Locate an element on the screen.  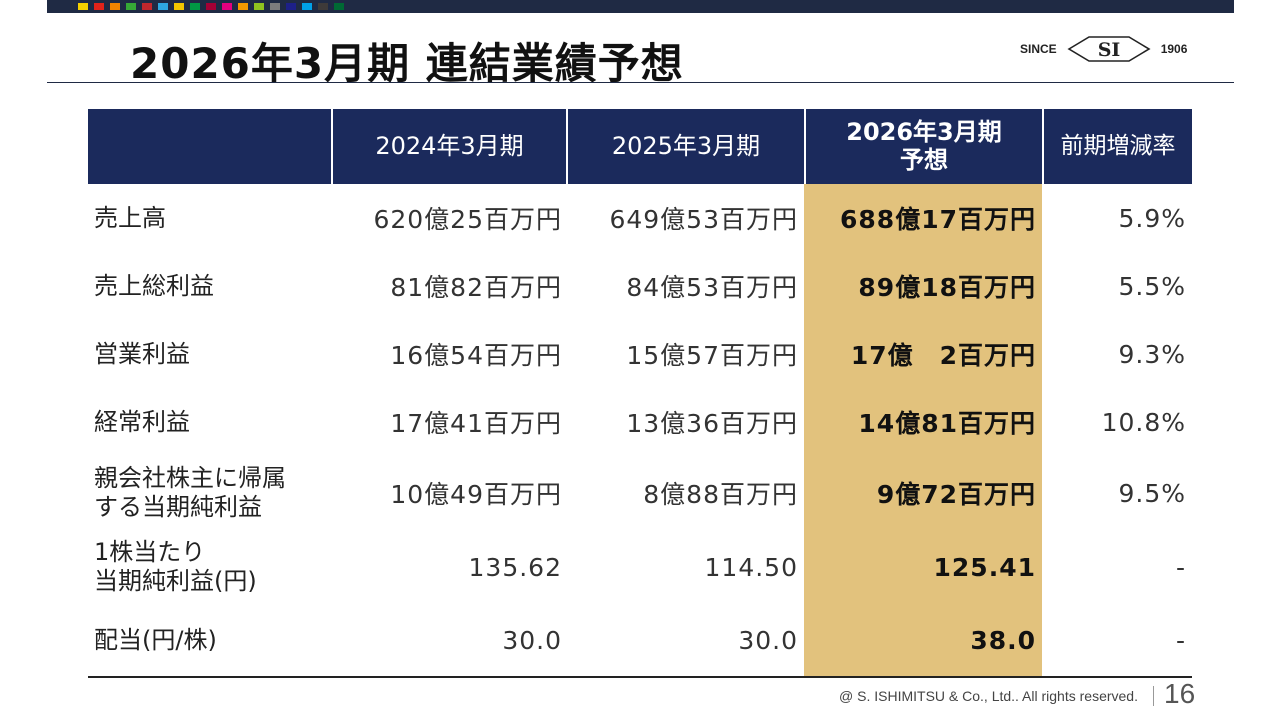
value-fy2026-forecast: 38.0 is located at coordinates (923, 640).